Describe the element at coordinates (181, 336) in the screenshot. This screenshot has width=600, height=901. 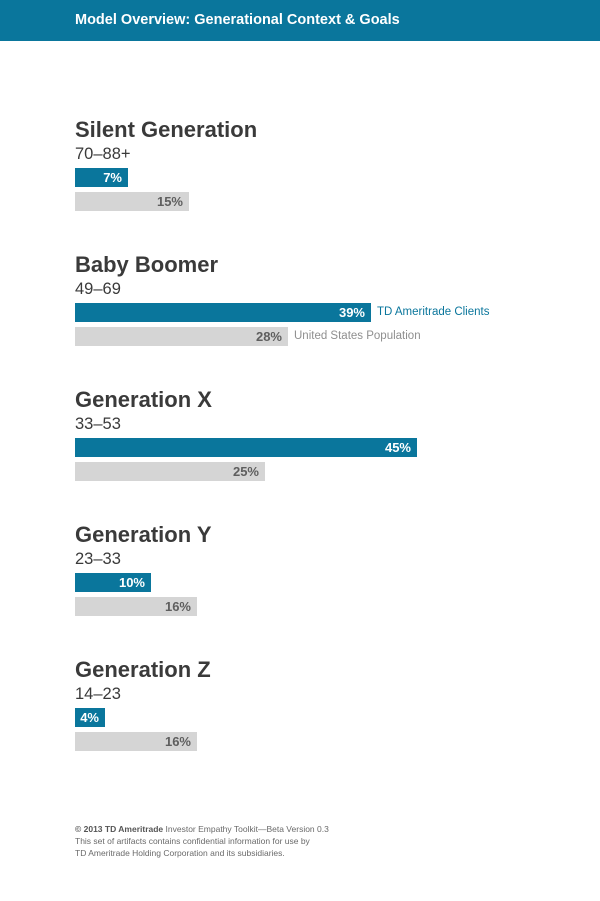
I see `population-bar: 28%` at that location.